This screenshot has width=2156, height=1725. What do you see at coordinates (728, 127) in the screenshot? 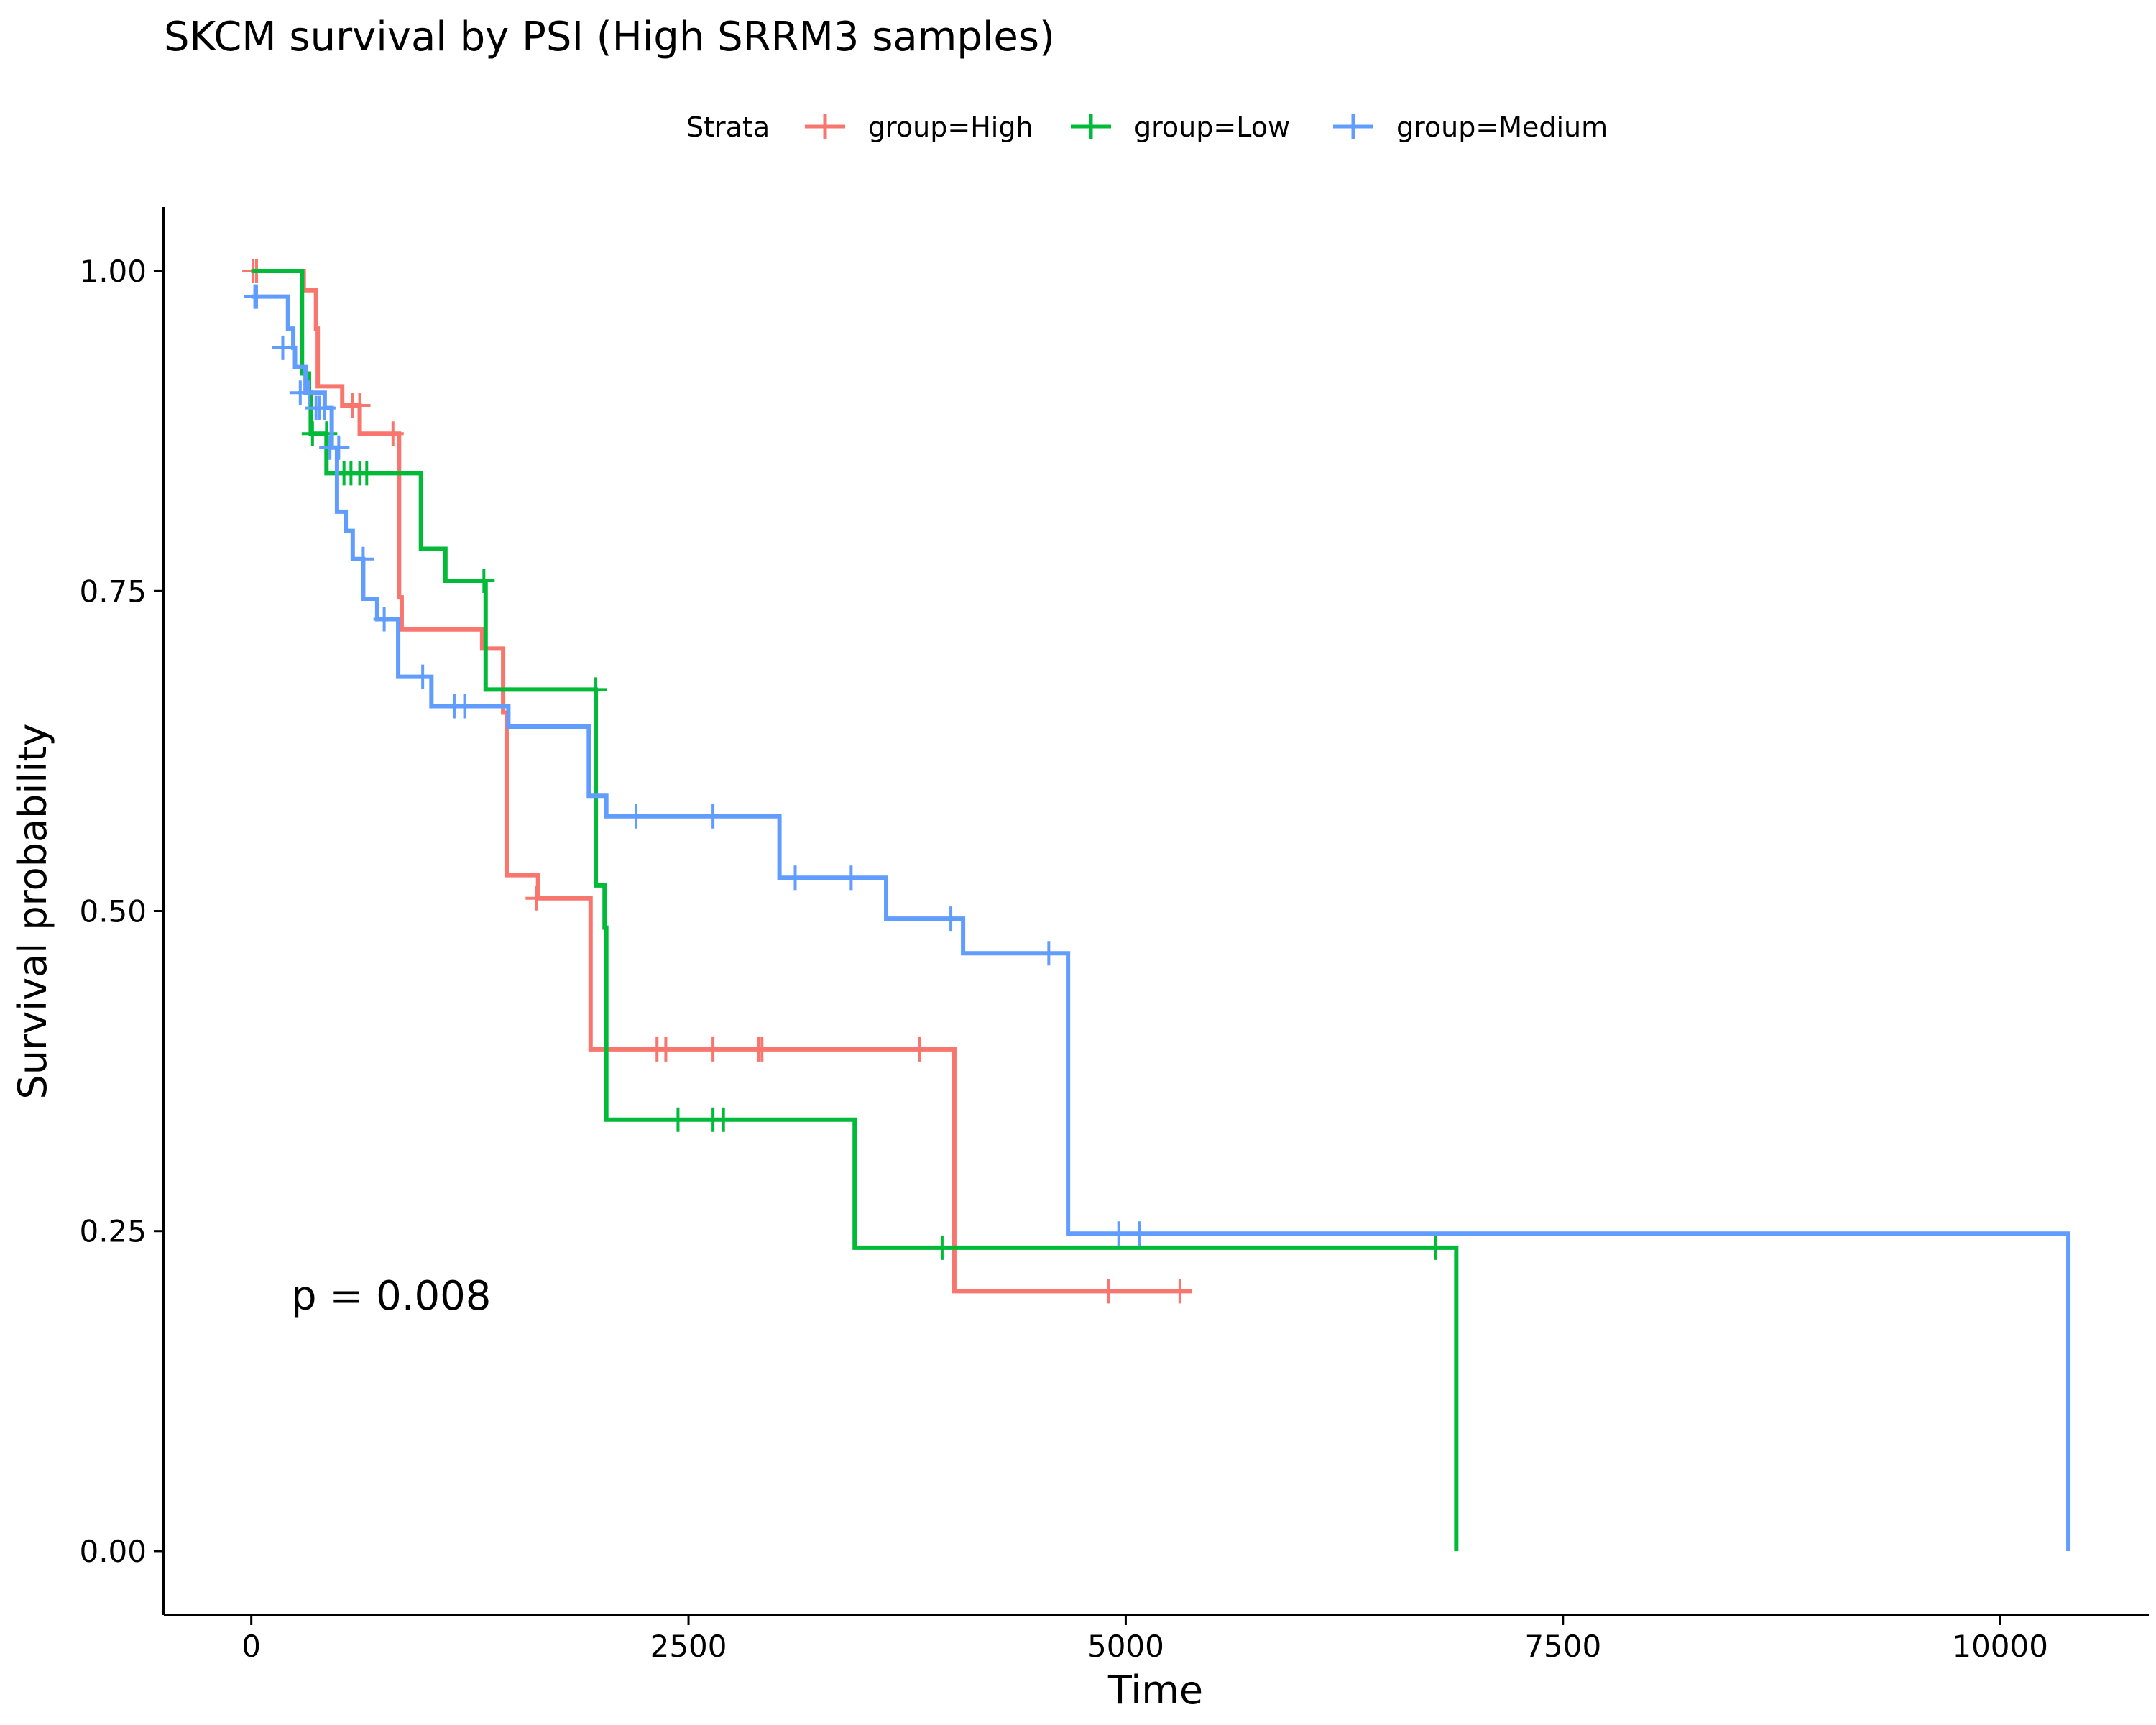
I see `legend-title: Strata` at bounding box center [728, 127].